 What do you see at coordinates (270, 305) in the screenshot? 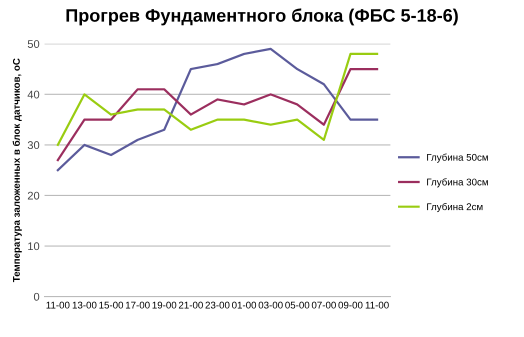
I see `x-tick-label: 03-00` at bounding box center [270, 305].